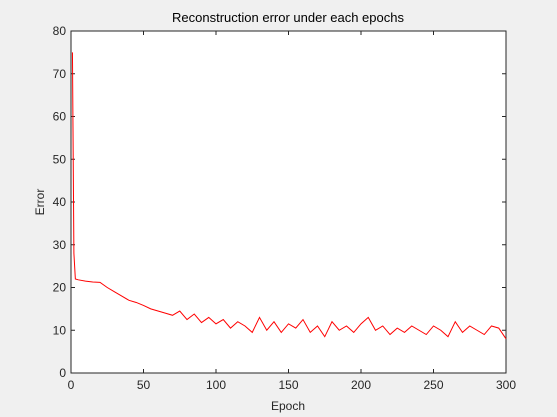 The height and width of the screenshot is (417, 557). What do you see at coordinates (60, 117) in the screenshot?
I see `y-tick-label: 60` at bounding box center [60, 117].